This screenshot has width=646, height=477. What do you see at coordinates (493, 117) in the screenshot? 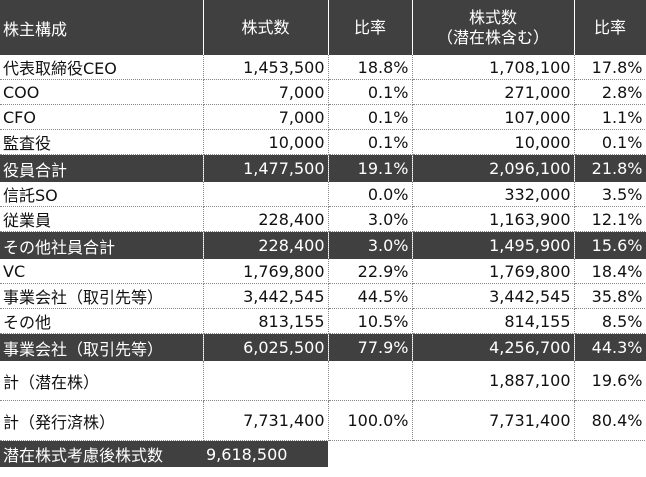
I see `row-diluted: 107,000` at bounding box center [493, 117].